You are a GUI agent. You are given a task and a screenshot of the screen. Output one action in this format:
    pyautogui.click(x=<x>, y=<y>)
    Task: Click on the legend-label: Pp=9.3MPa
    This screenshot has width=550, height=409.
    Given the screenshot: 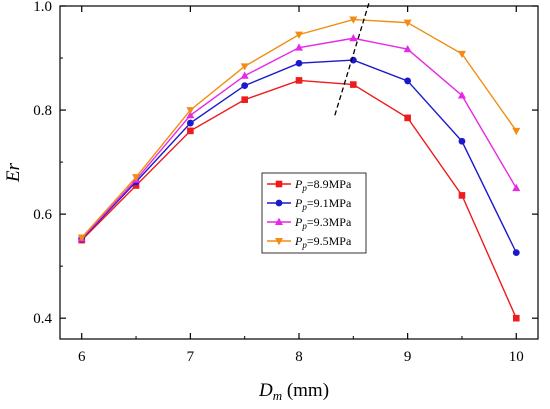 What is the action you would take?
    pyautogui.click(x=323, y=223)
    